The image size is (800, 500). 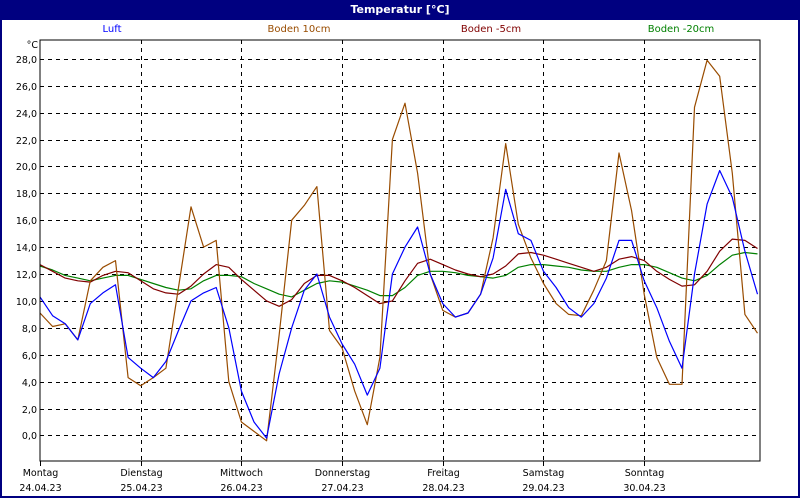 What do you see at coordinates (29, 410) in the screenshot?
I see `y-tick-label: 2,0` at bounding box center [29, 410].